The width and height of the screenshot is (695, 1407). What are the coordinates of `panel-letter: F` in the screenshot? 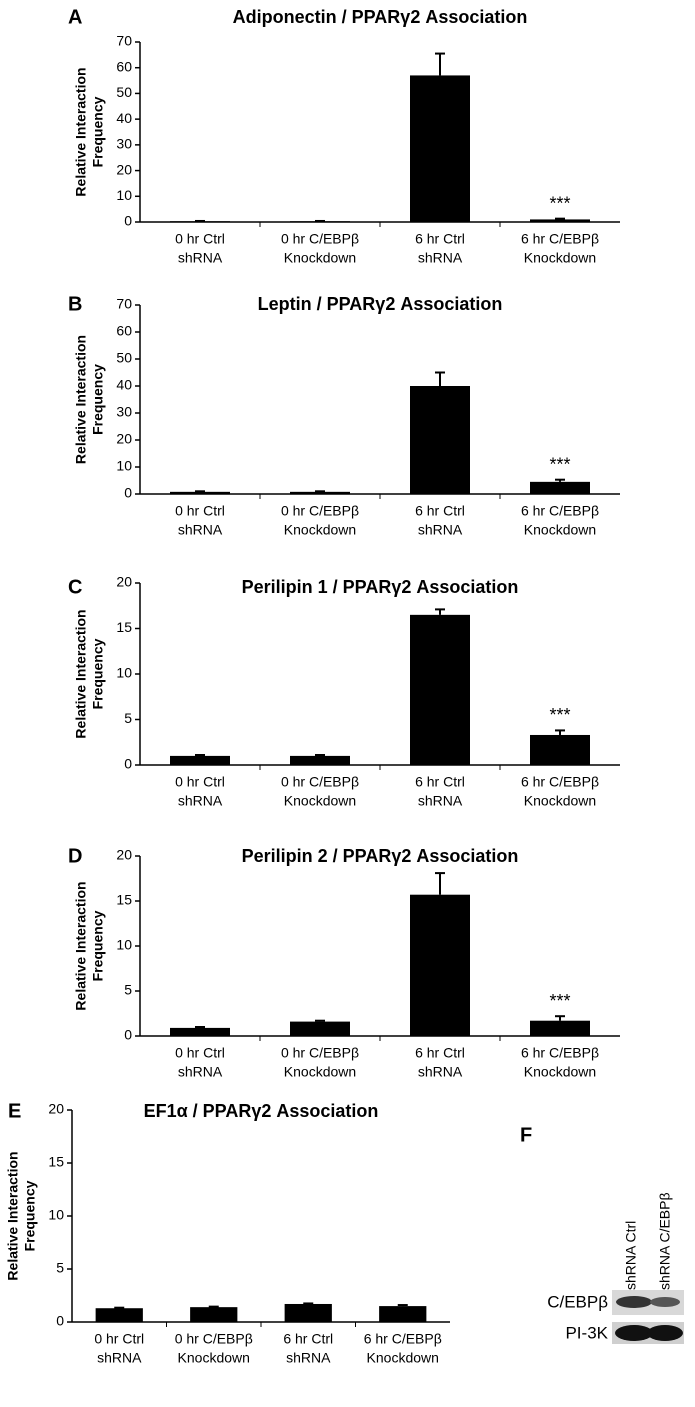 It's located at (526, 1135).